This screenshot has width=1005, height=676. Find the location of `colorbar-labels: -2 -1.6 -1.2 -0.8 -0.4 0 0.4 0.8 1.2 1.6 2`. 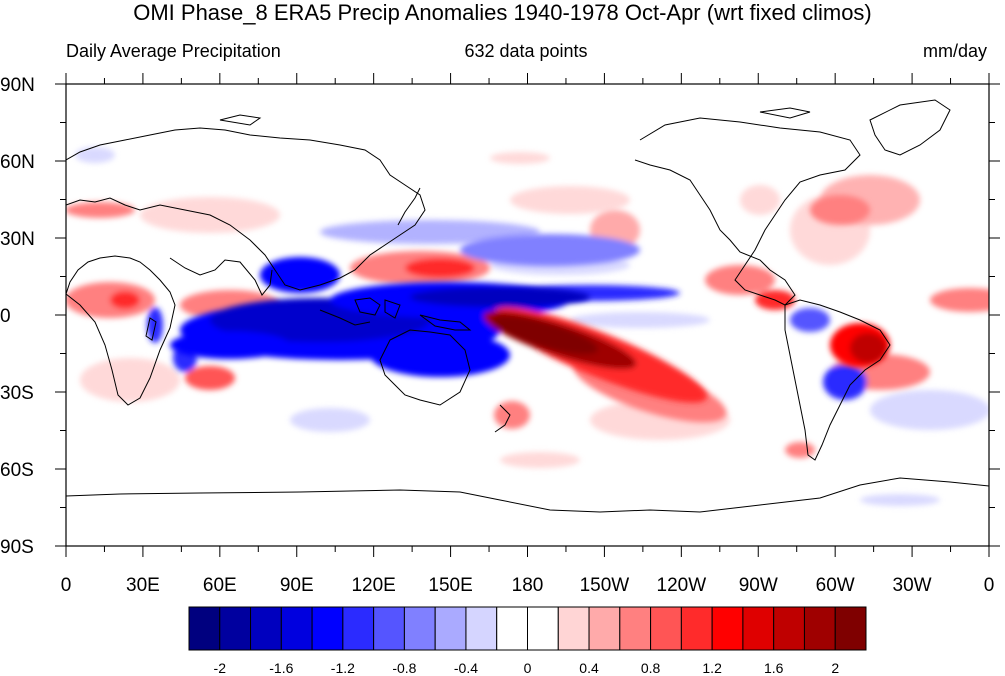

colorbar-labels: -2 -1.6 -1.2 -0.8 -0.4 0 0.4 0.8 1.2 1.6 2 is located at coordinates (527, 668).